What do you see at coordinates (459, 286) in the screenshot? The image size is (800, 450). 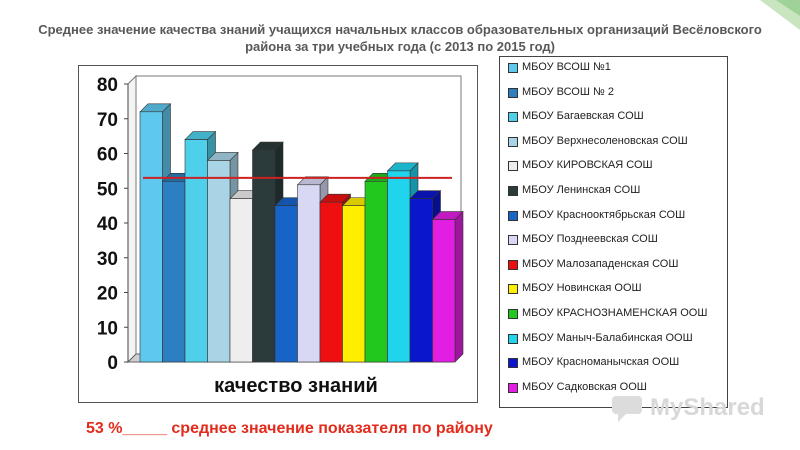 I see `bar-side` at bounding box center [459, 286].